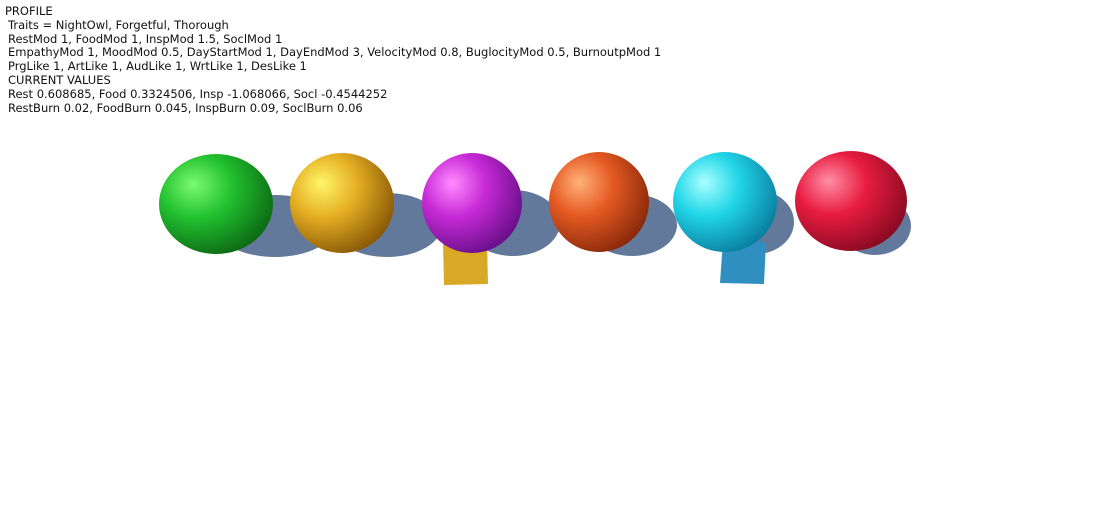  What do you see at coordinates (118, 24) in the screenshot?
I see `traits-line: Traits = NightOwl, Forgetful, Thorough` at bounding box center [118, 24].